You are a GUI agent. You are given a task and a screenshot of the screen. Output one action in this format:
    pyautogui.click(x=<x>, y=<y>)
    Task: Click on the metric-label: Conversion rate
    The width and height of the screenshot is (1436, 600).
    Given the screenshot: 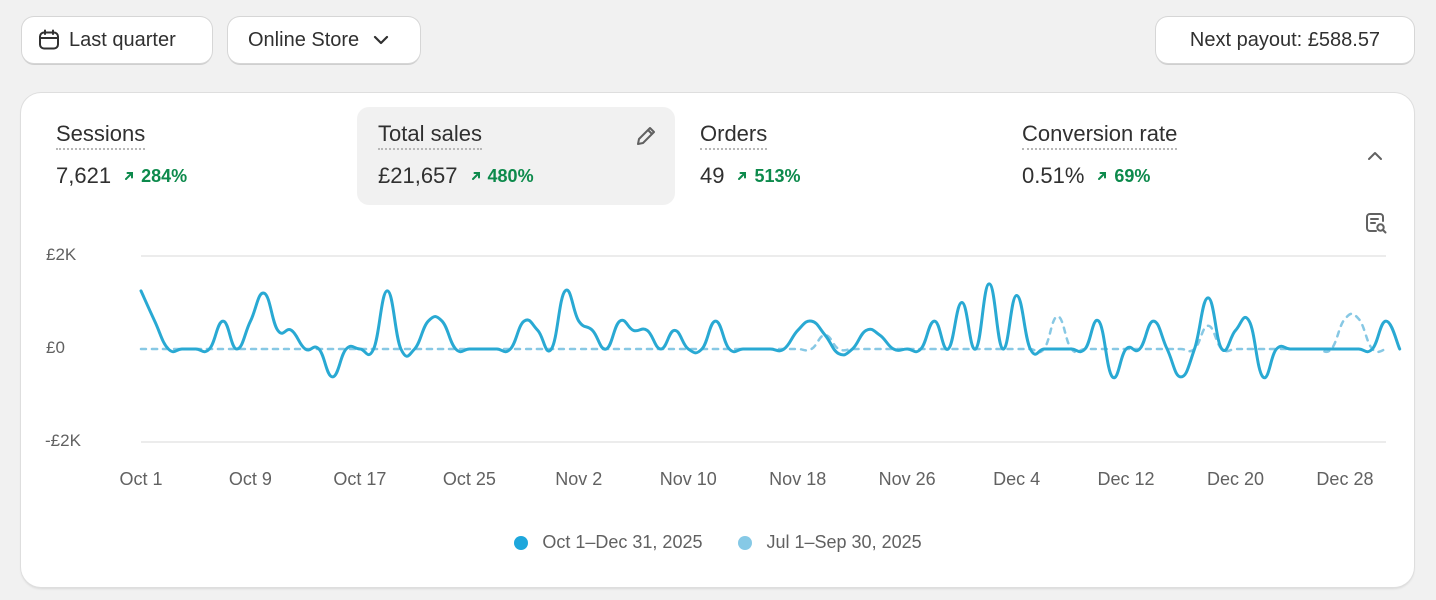 What is the action you would take?
    pyautogui.click(x=1100, y=135)
    